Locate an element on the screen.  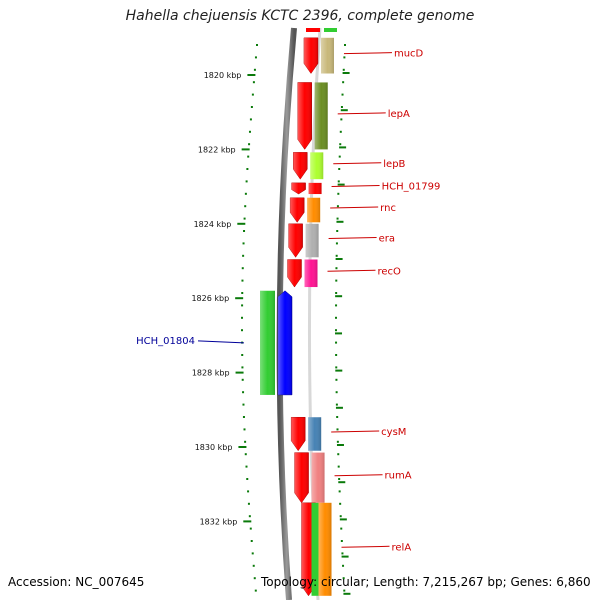
gene-label-mucD: mucD is located at coordinates (409, 54).